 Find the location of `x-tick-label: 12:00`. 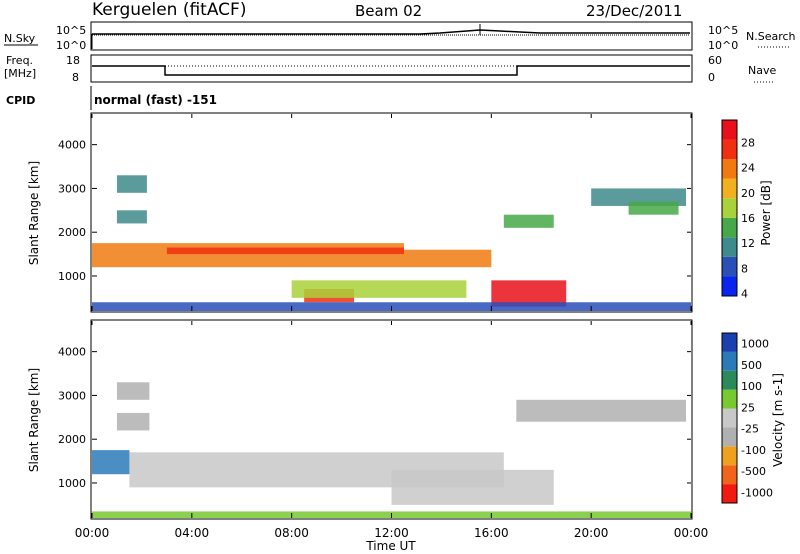

x-tick-label: 12:00 is located at coordinates (391, 533).